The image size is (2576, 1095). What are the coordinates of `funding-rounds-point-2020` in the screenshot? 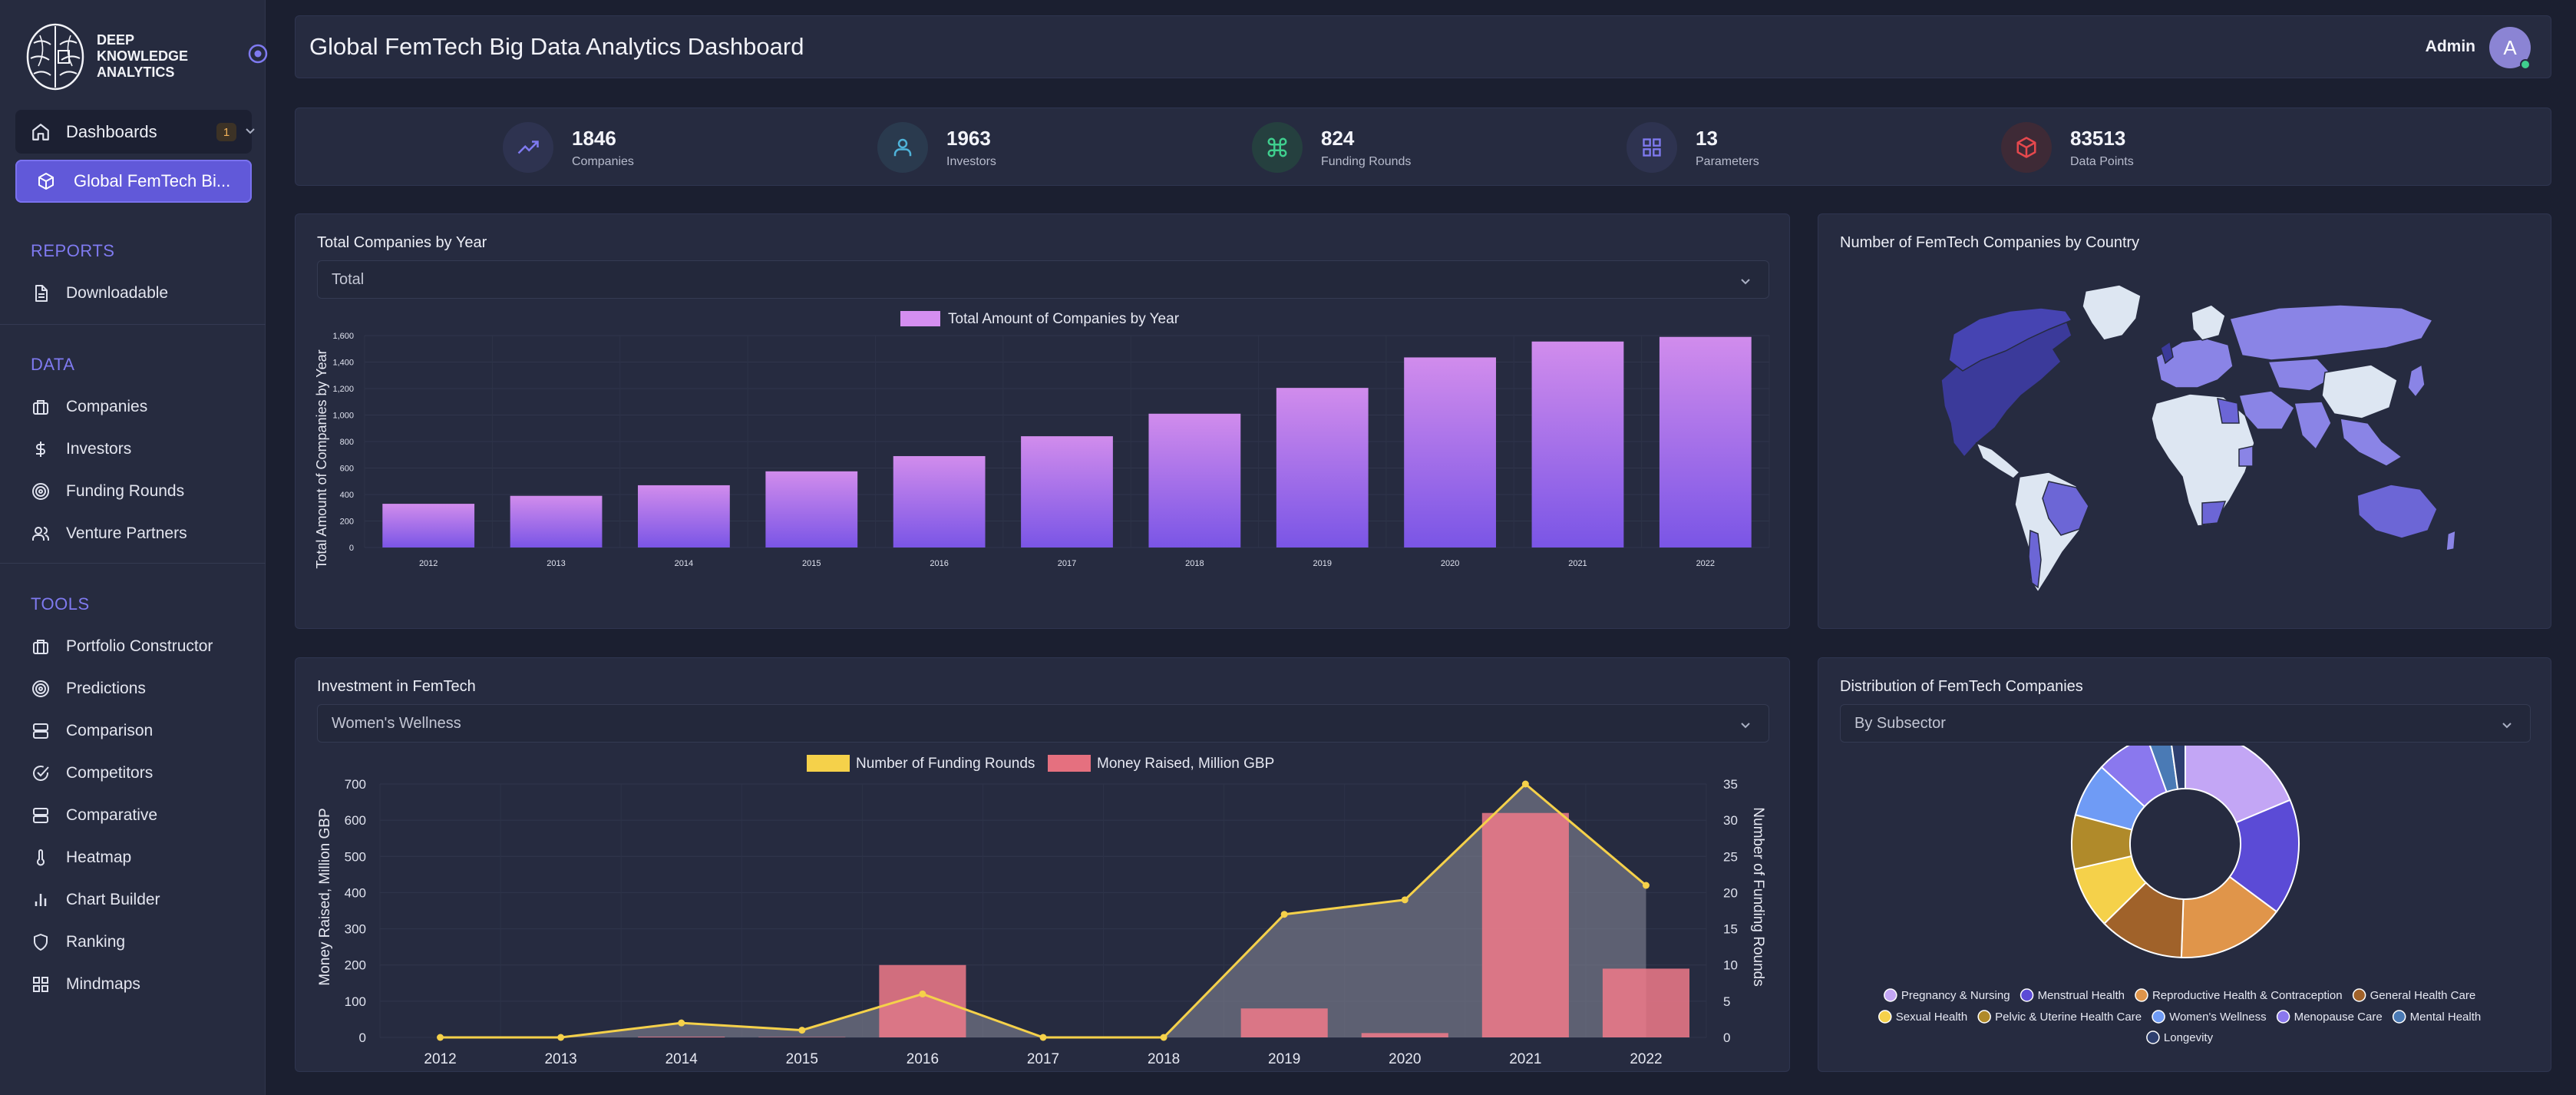 It's located at (1405, 900).